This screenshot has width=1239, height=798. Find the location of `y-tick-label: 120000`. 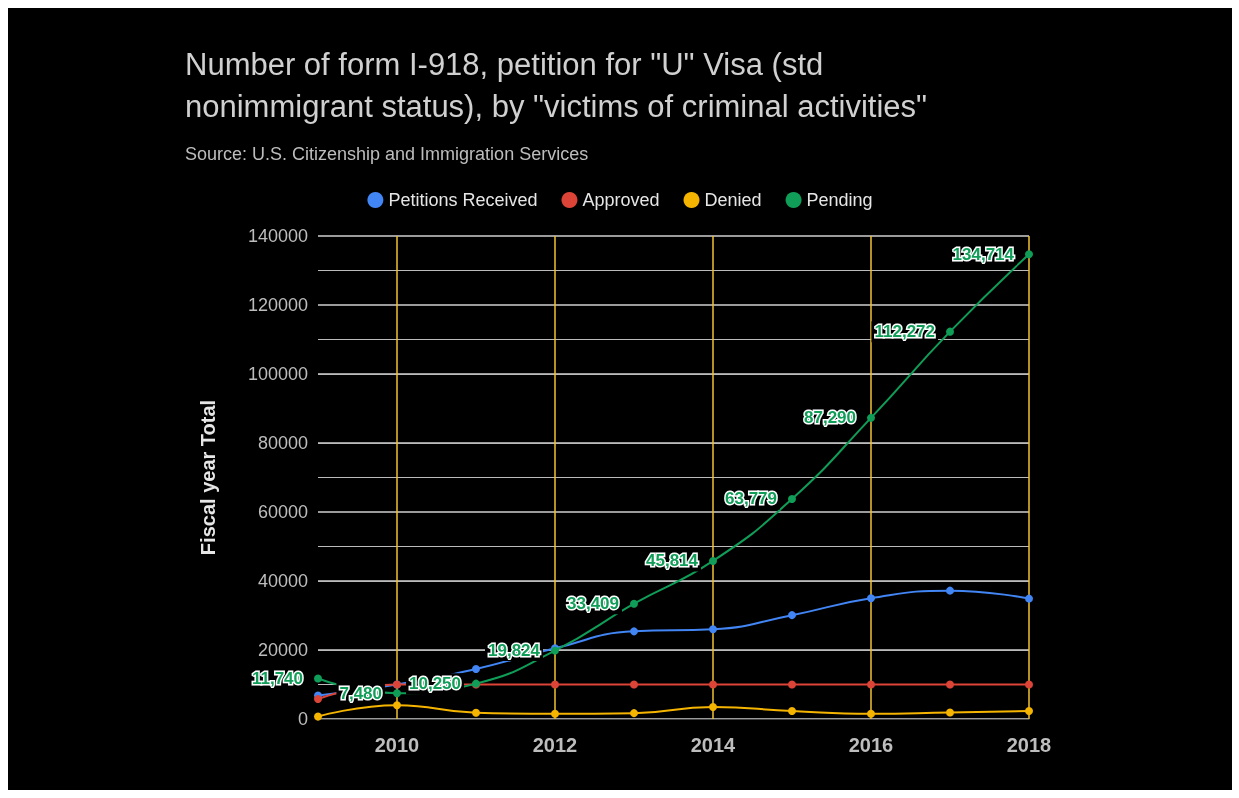

y-tick-label: 120000 is located at coordinates (277, 305).